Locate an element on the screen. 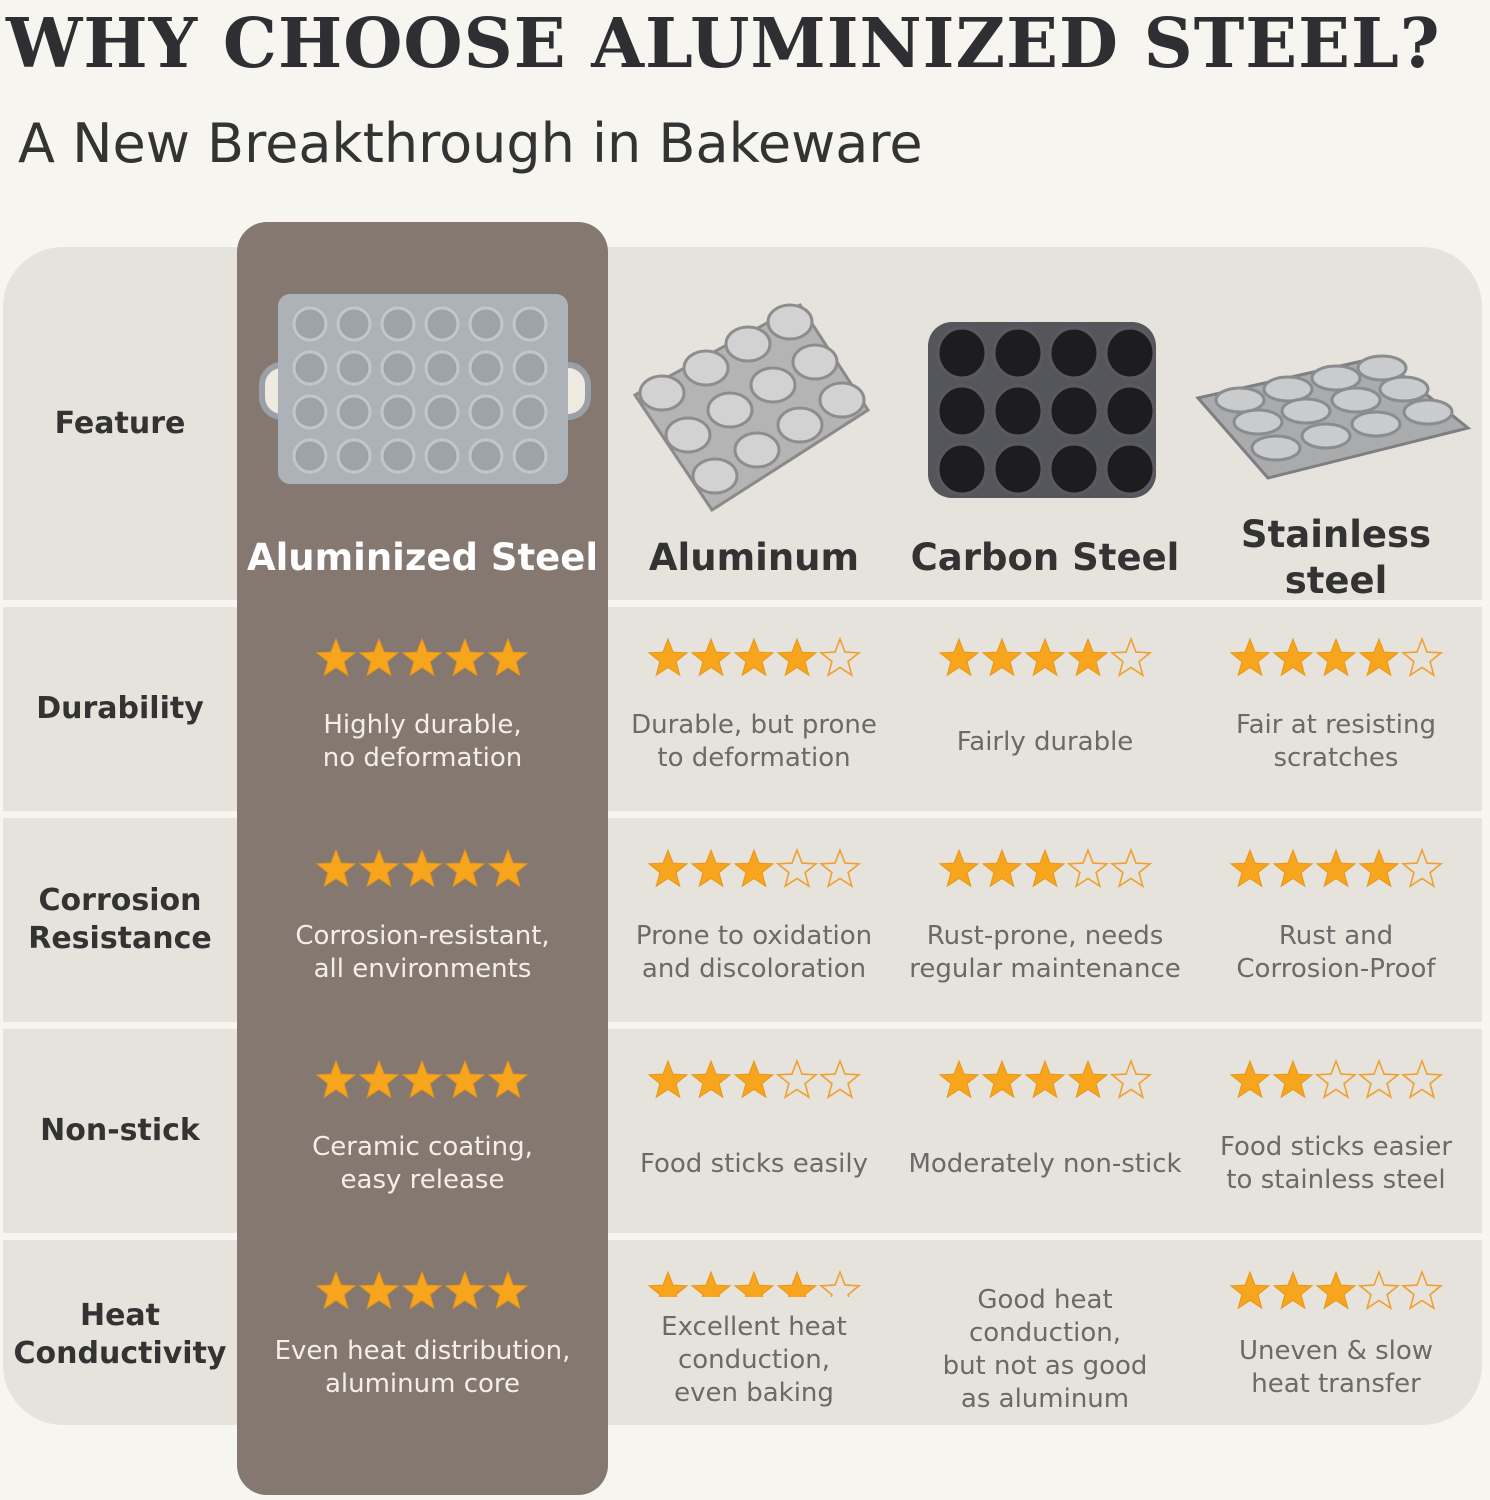 The height and width of the screenshot is (1500, 1490). cell: Durable, but prone to deformation is located at coordinates (754, 709).